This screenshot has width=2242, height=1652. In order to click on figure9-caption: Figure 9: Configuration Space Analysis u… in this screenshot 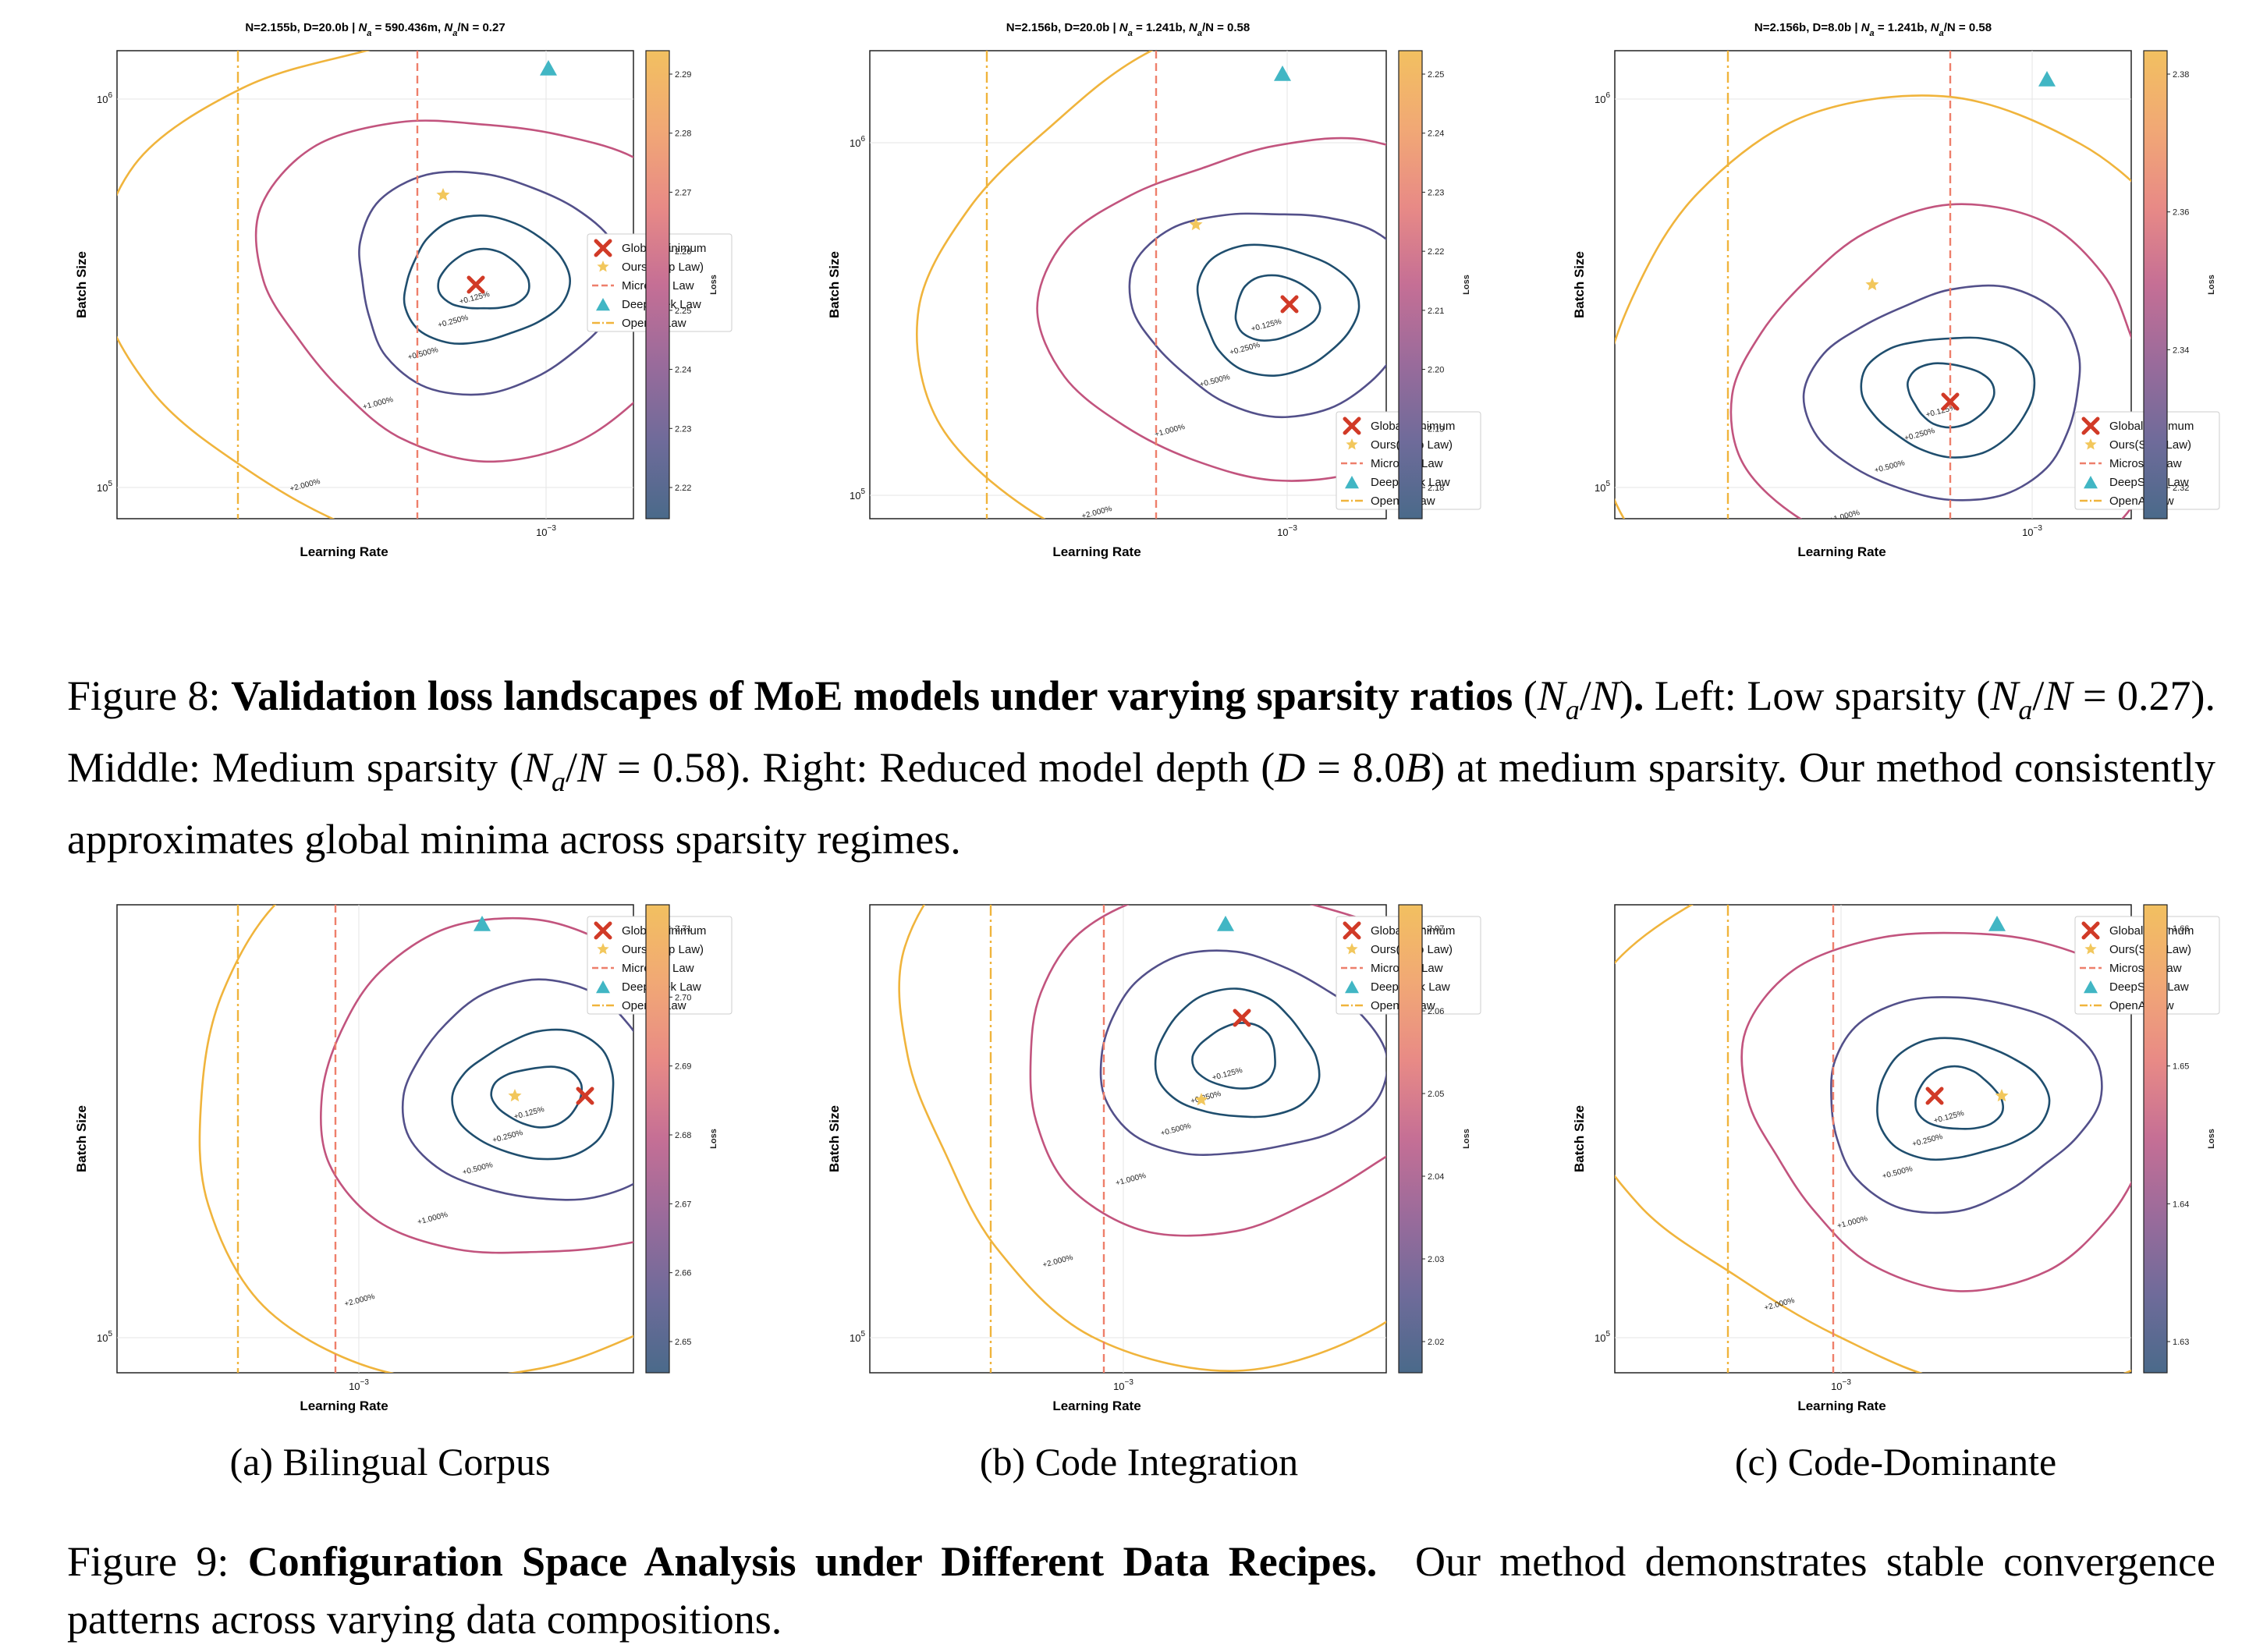, I will do `click(1141, 1590)`.